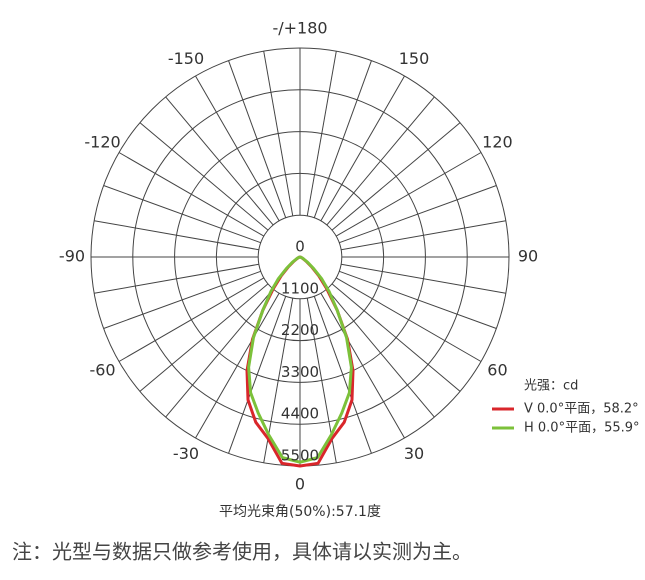 The width and height of the screenshot is (645, 580). What do you see at coordinates (300, 414) in the screenshot?
I see `radial-label: 4400` at bounding box center [300, 414].